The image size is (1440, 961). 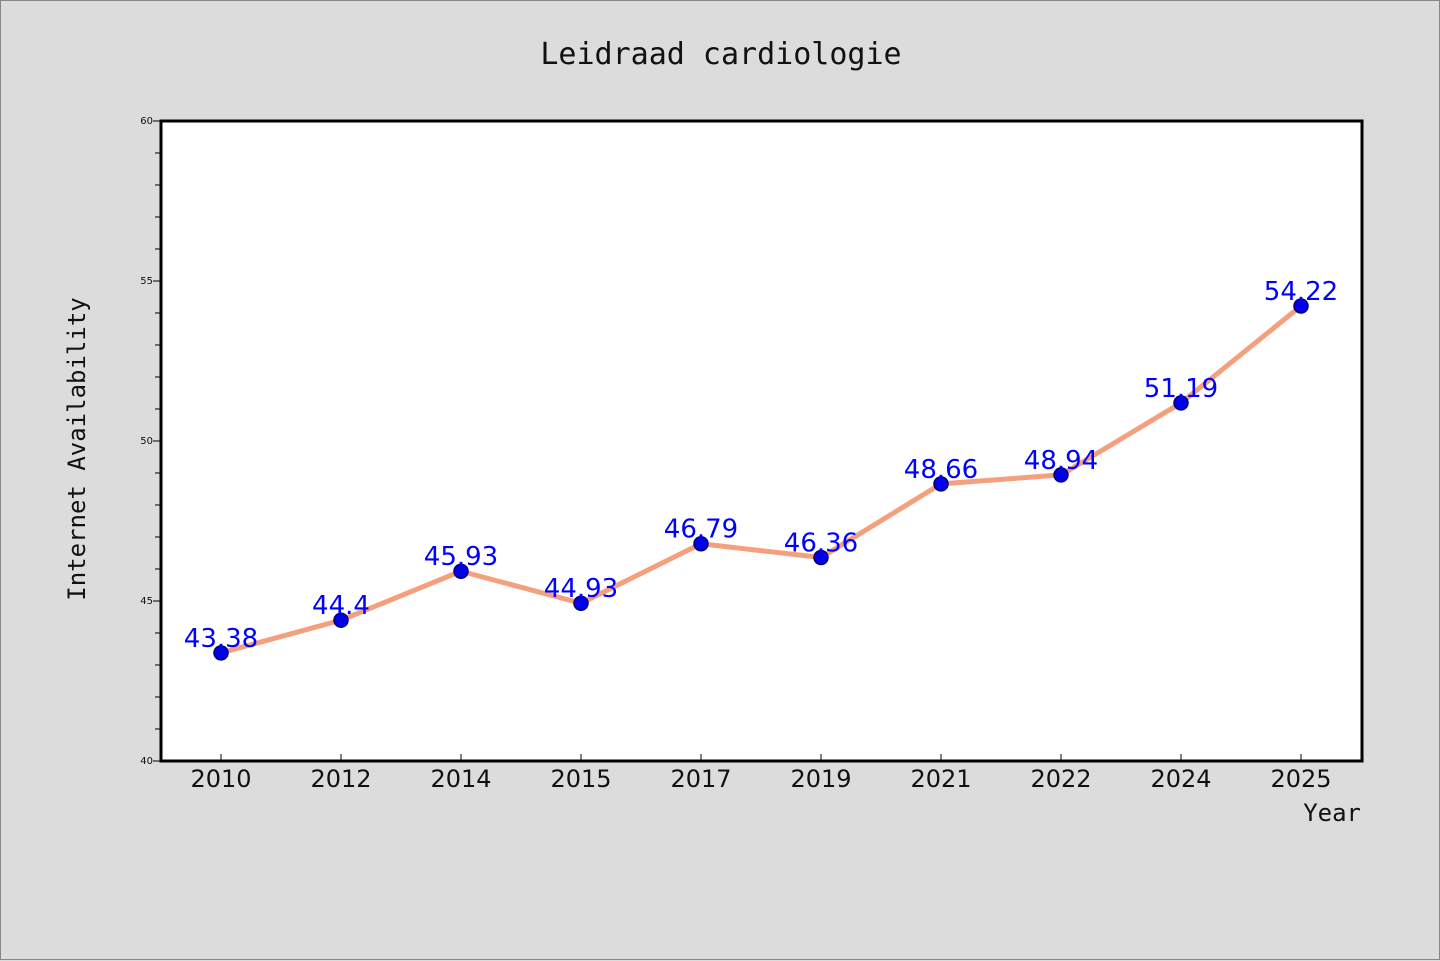 What do you see at coordinates (1180, 779) in the screenshot?
I see `x-tick-label: 2024` at bounding box center [1180, 779].